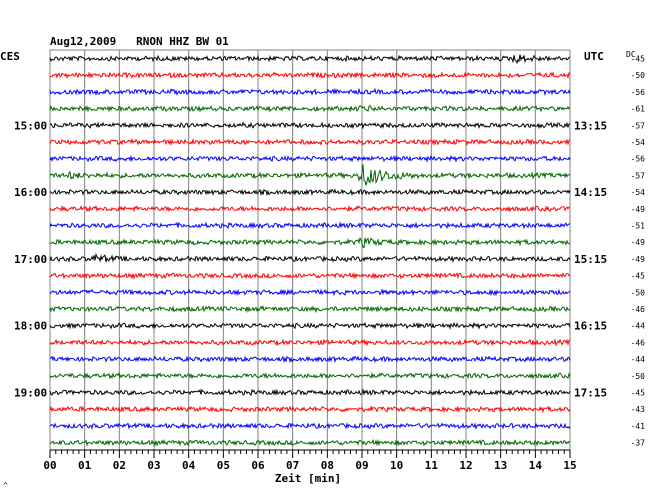  What do you see at coordinates (638, 409) in the screenshot?
I see `dc-offset-label: -43` at bounding box center [638, 409].